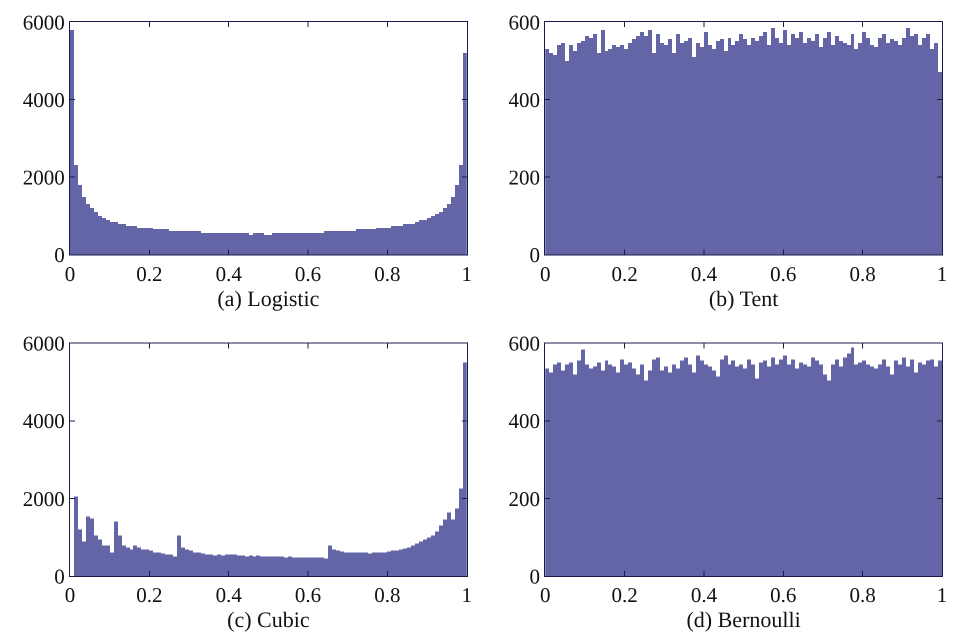  I want to click on x-axis-title: (b) Tent, so click(743, 298).